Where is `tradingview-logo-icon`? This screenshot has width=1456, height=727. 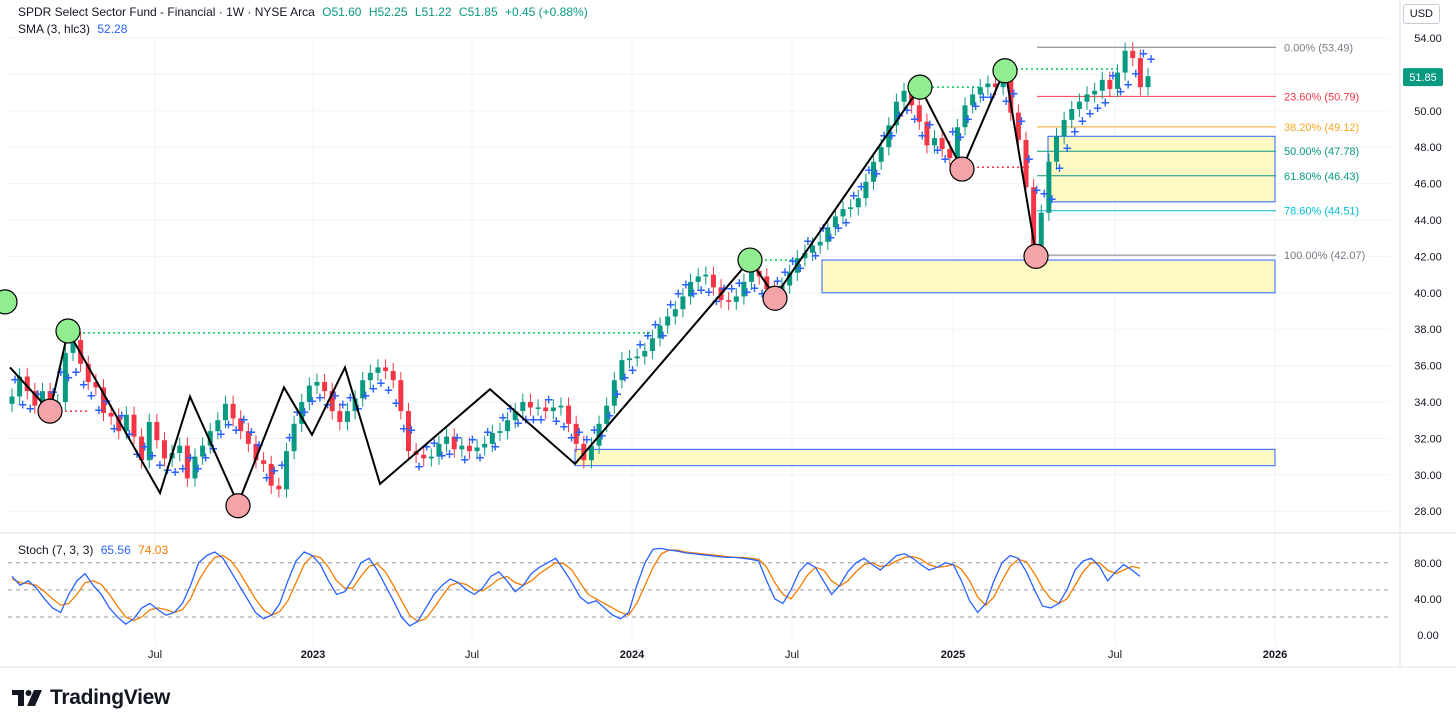 tradingview-logo-icon is located at coordinates (27, 698).